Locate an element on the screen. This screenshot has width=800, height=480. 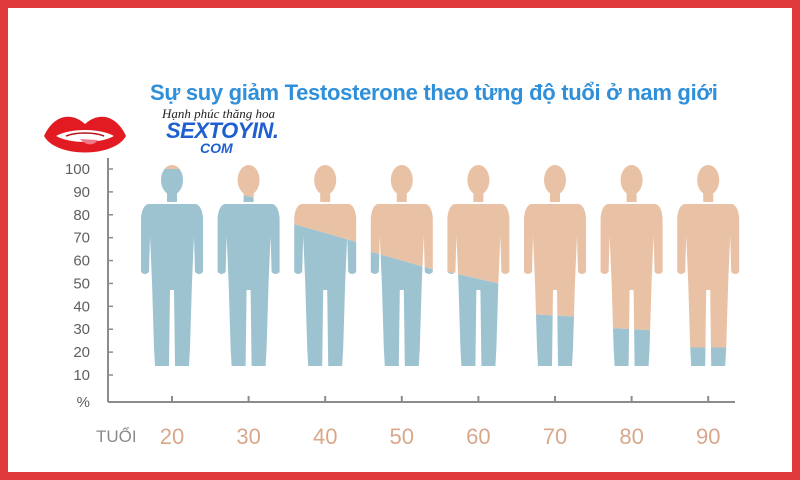
y-tick-label: 80 is located at coordinates (81, 215).